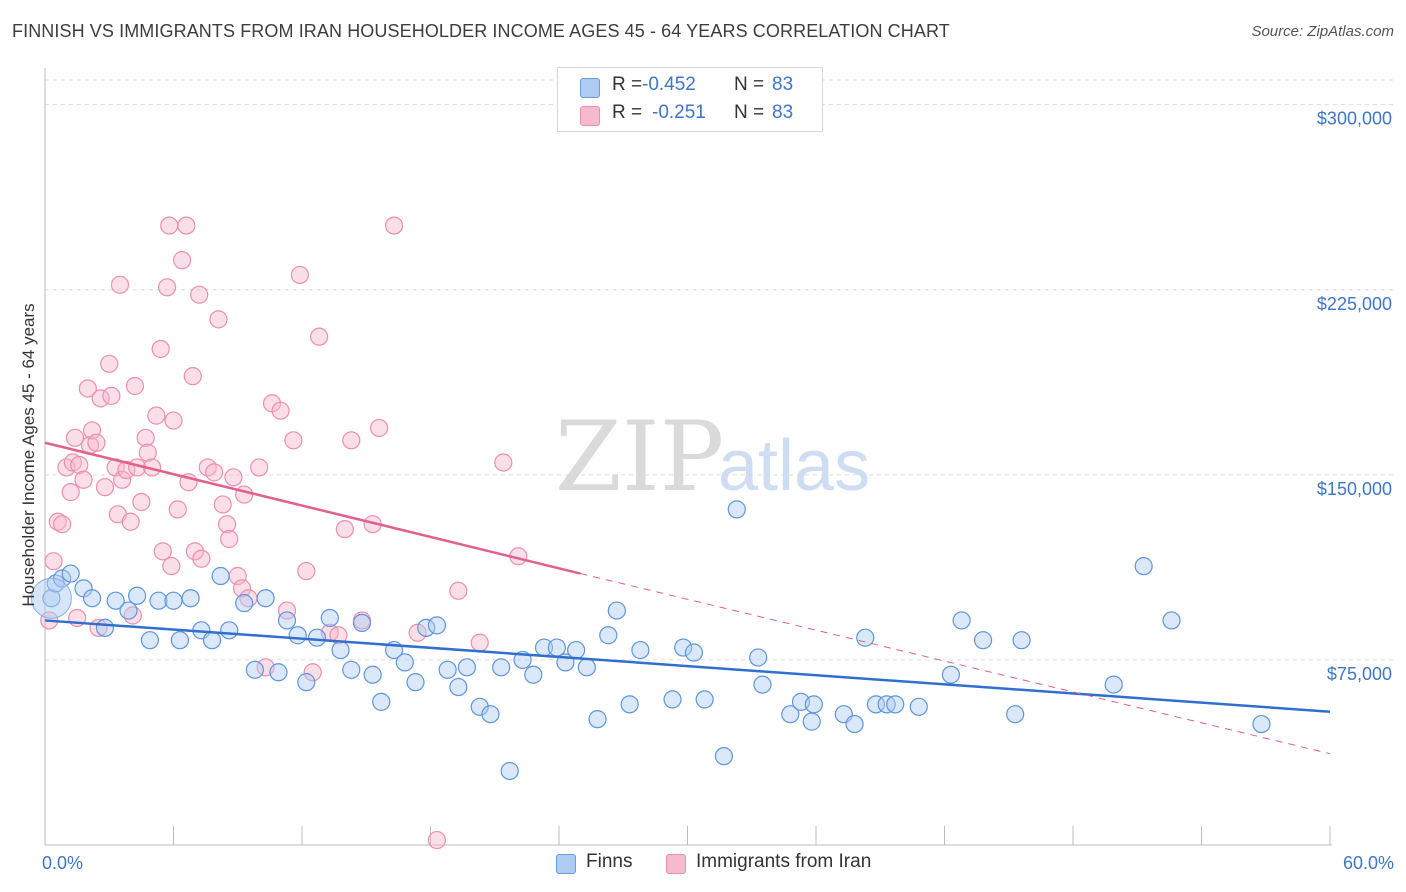 The width and height of the screenshot is (1406, 892). Describe the element at coordinates (627, 84) in the screenshot. I see `legend-r-label: R =` at that location.